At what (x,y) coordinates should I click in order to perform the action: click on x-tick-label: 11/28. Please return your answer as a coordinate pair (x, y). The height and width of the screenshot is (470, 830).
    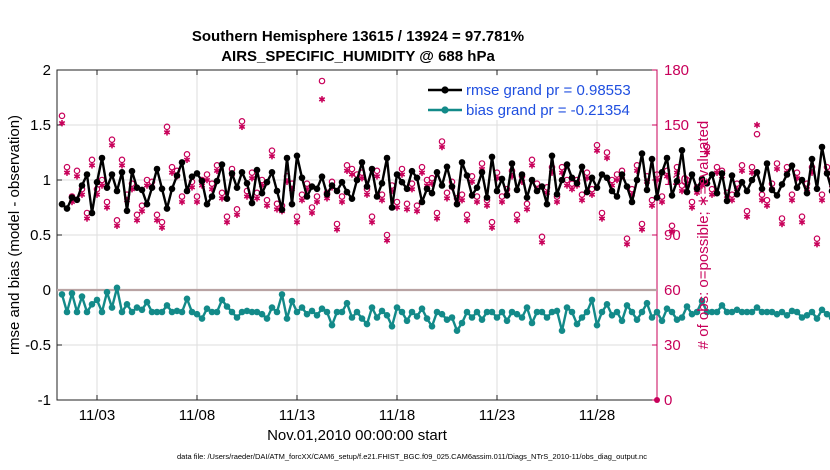
    Looking at the image, I should click on (597, 415).